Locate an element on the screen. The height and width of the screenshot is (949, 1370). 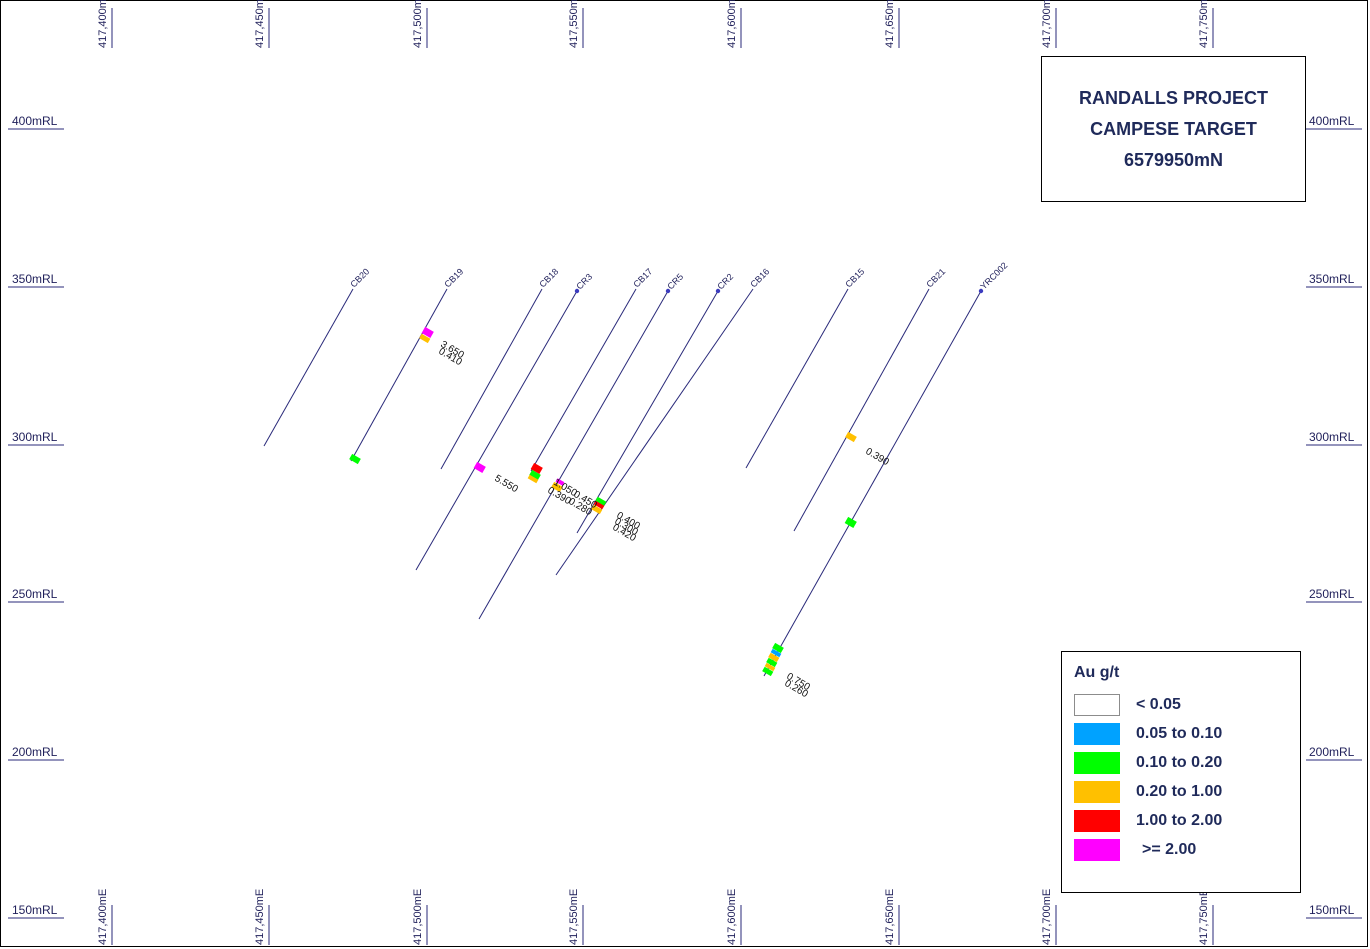
legend-label: 0.10 to 0.20 is located at coordinates (1179, 762).